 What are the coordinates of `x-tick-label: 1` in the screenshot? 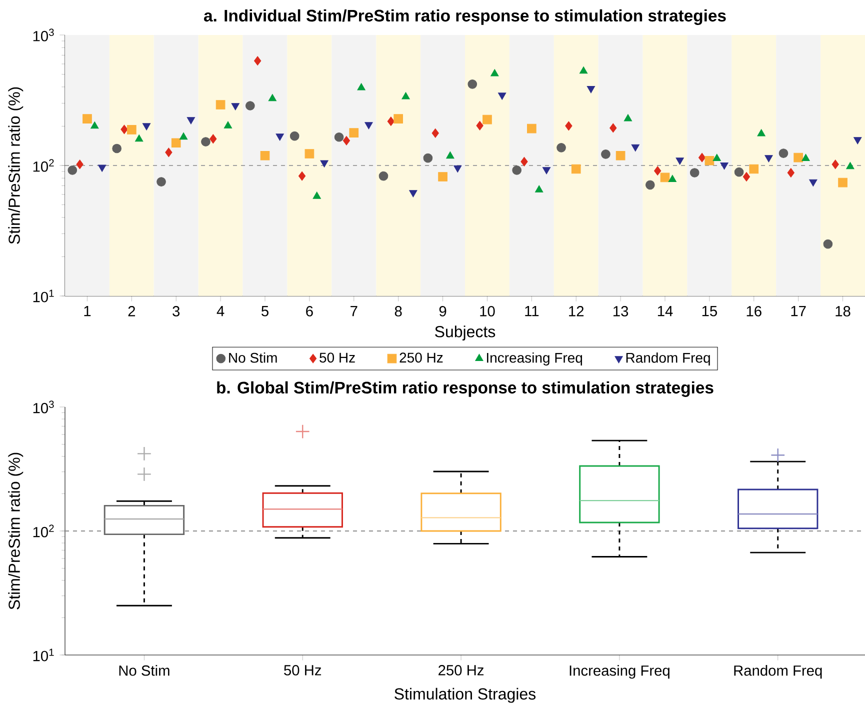 It's located at (87, 311).